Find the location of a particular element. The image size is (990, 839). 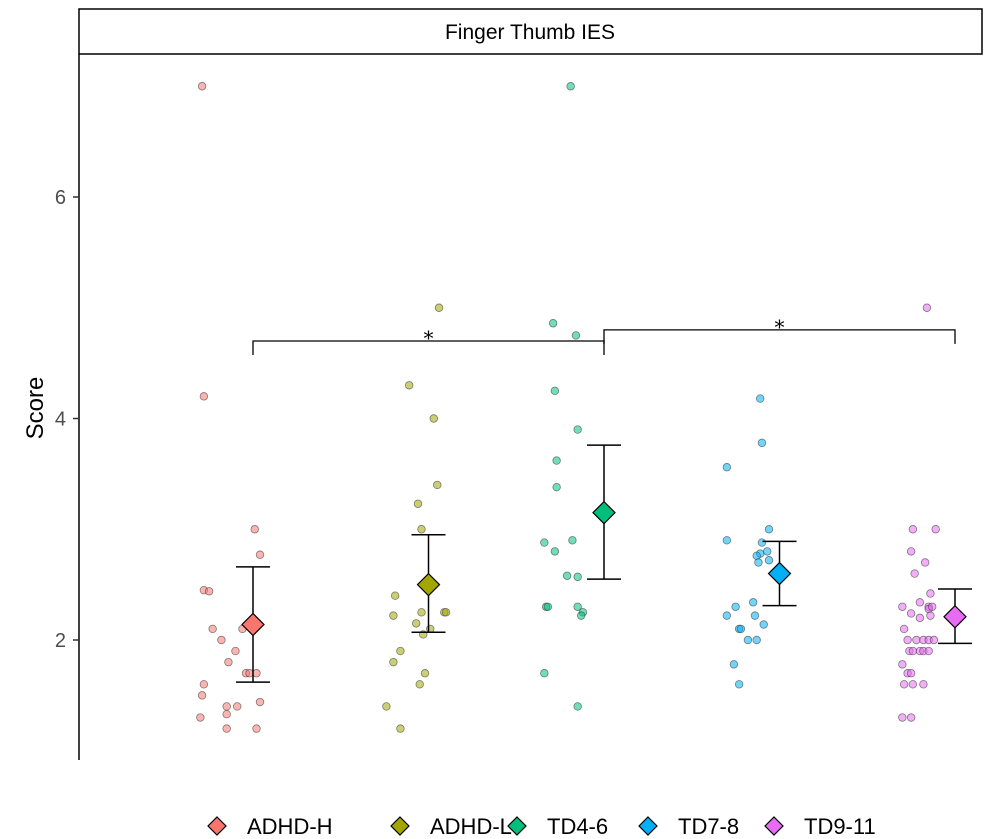

legend: ADHD-H ADHD-L TD4-6 TD7-8 TD9-11 is located at coordinates (541, 826).